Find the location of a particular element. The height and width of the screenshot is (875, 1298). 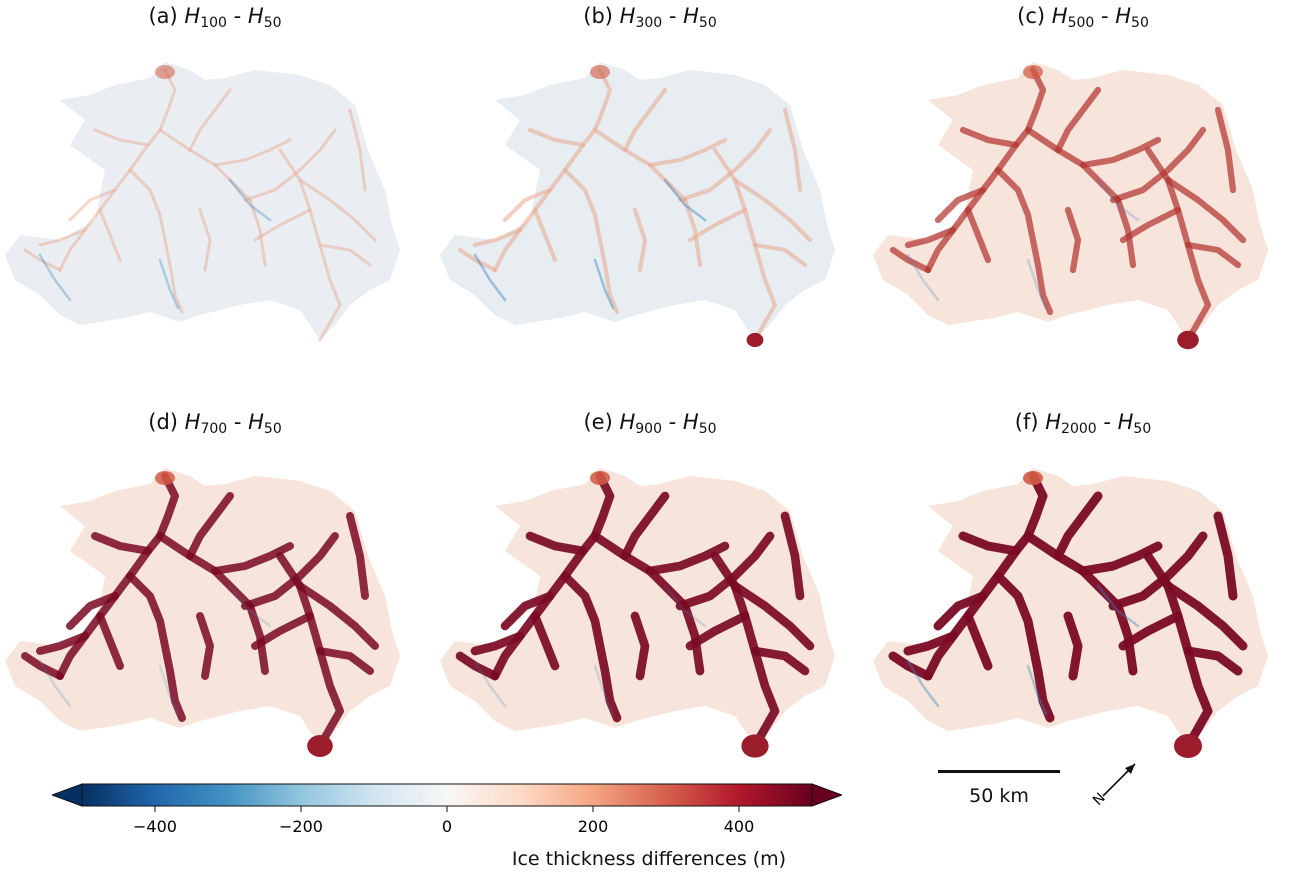

colorbar-extend-high is located at coordinates (826, 795).